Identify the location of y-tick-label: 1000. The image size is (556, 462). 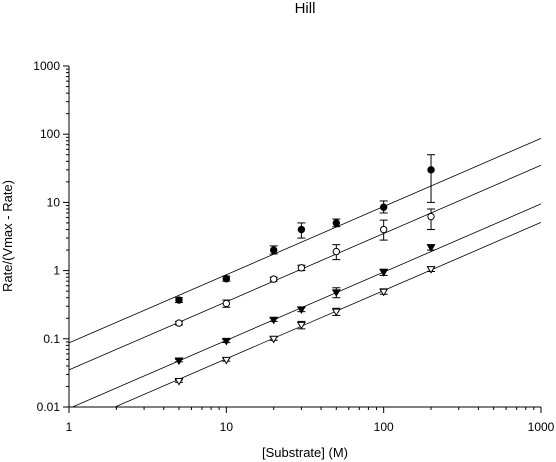
(46, 66).